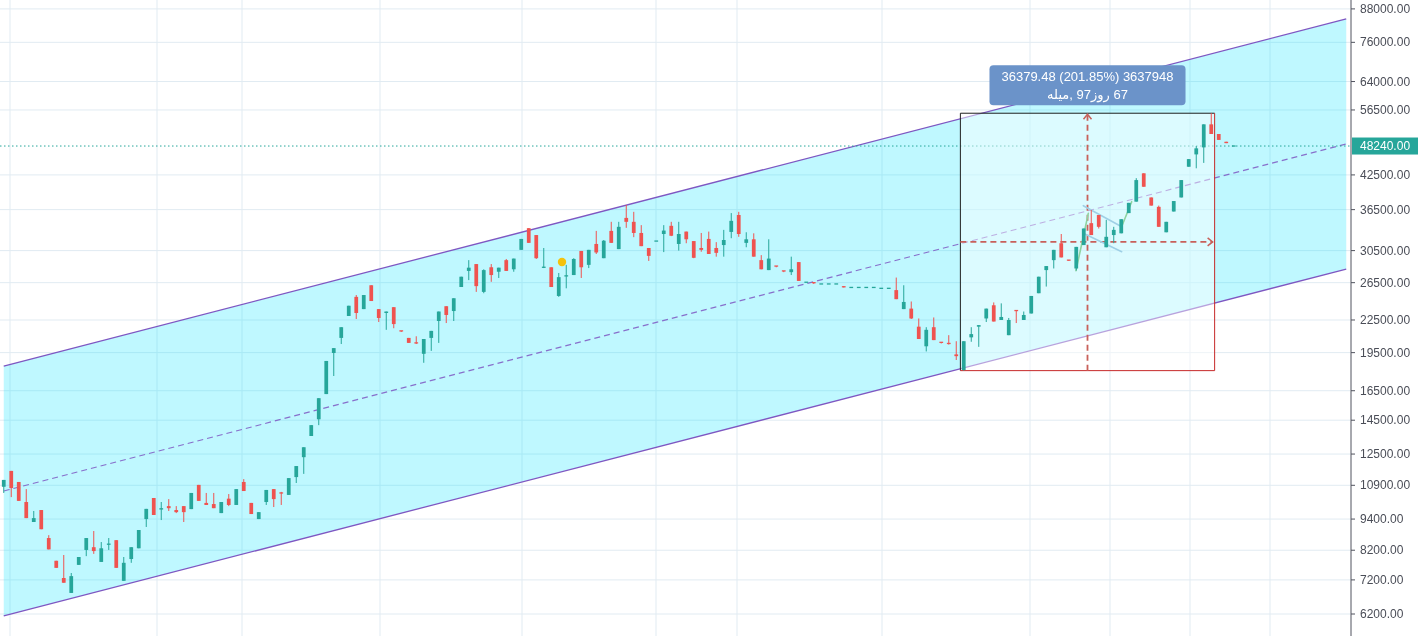 Image resolution: width=1418 pixels, height=636 pixels. I want to click on y-tick-label: 9400.00, so click(1382, 519).